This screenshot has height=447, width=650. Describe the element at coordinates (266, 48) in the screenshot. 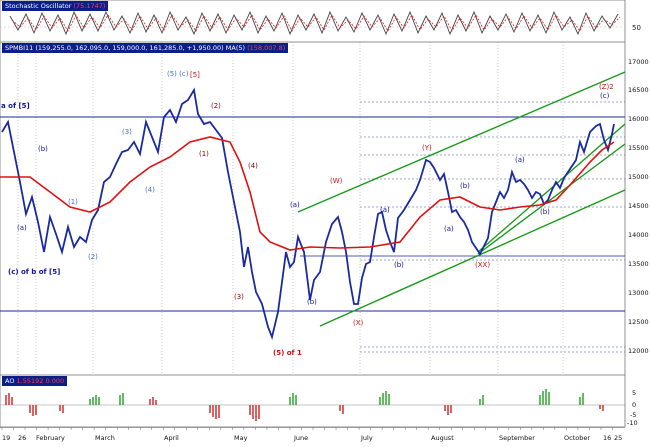

I see `ma-value: (158,007.8)` at that location.